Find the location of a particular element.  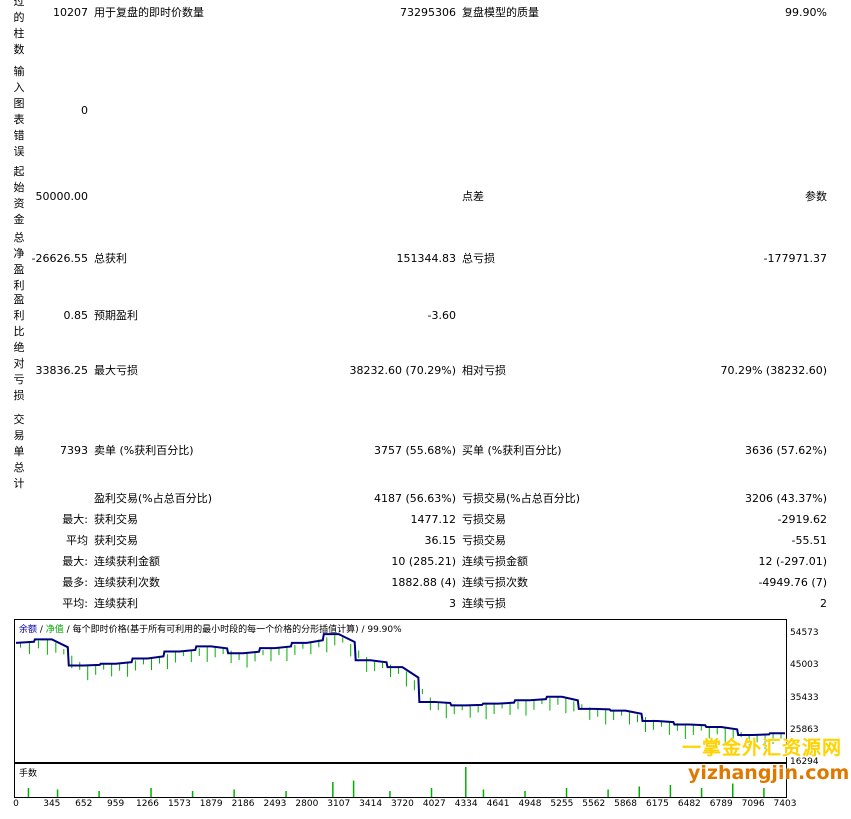

y-tick-label: 45003 is located at coordinates (804, 665).